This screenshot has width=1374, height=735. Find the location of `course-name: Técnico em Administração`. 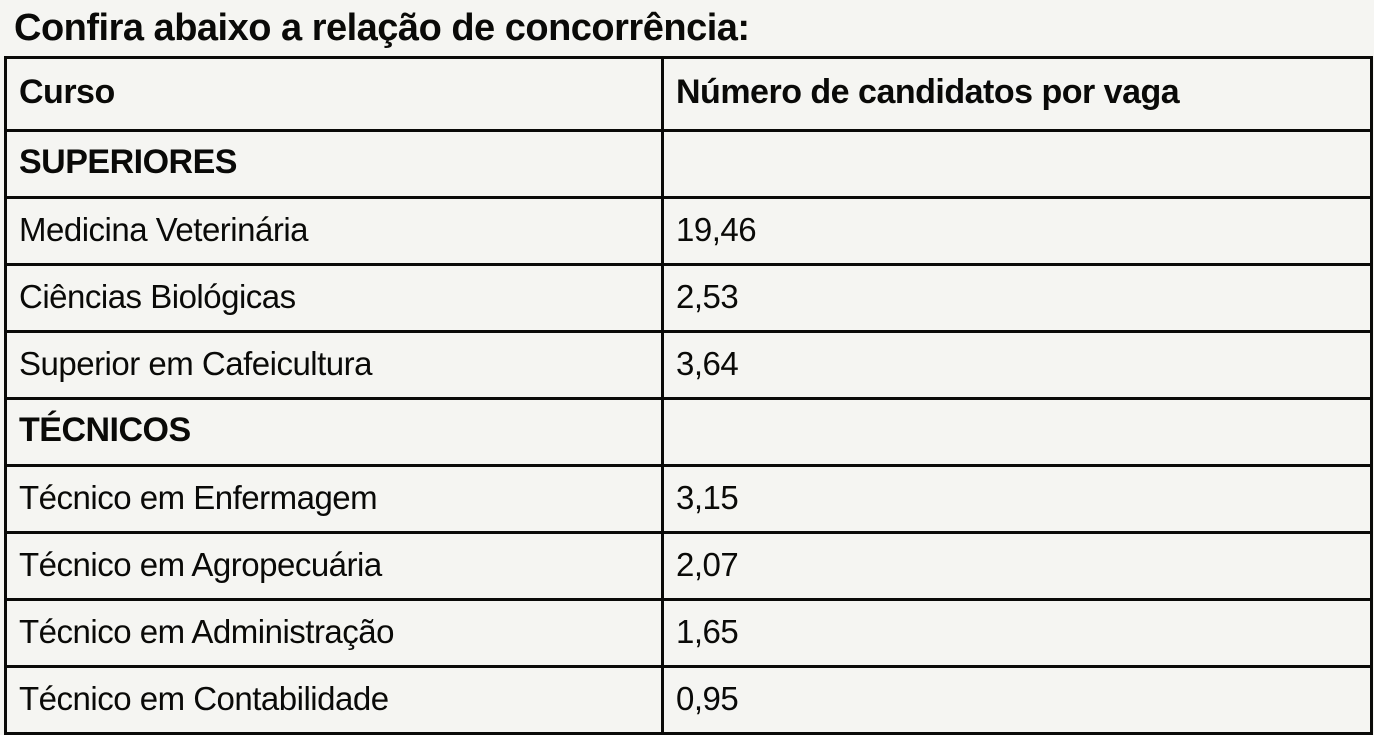

course-name: Técnico em Administração is located at coordinates (334, 632).